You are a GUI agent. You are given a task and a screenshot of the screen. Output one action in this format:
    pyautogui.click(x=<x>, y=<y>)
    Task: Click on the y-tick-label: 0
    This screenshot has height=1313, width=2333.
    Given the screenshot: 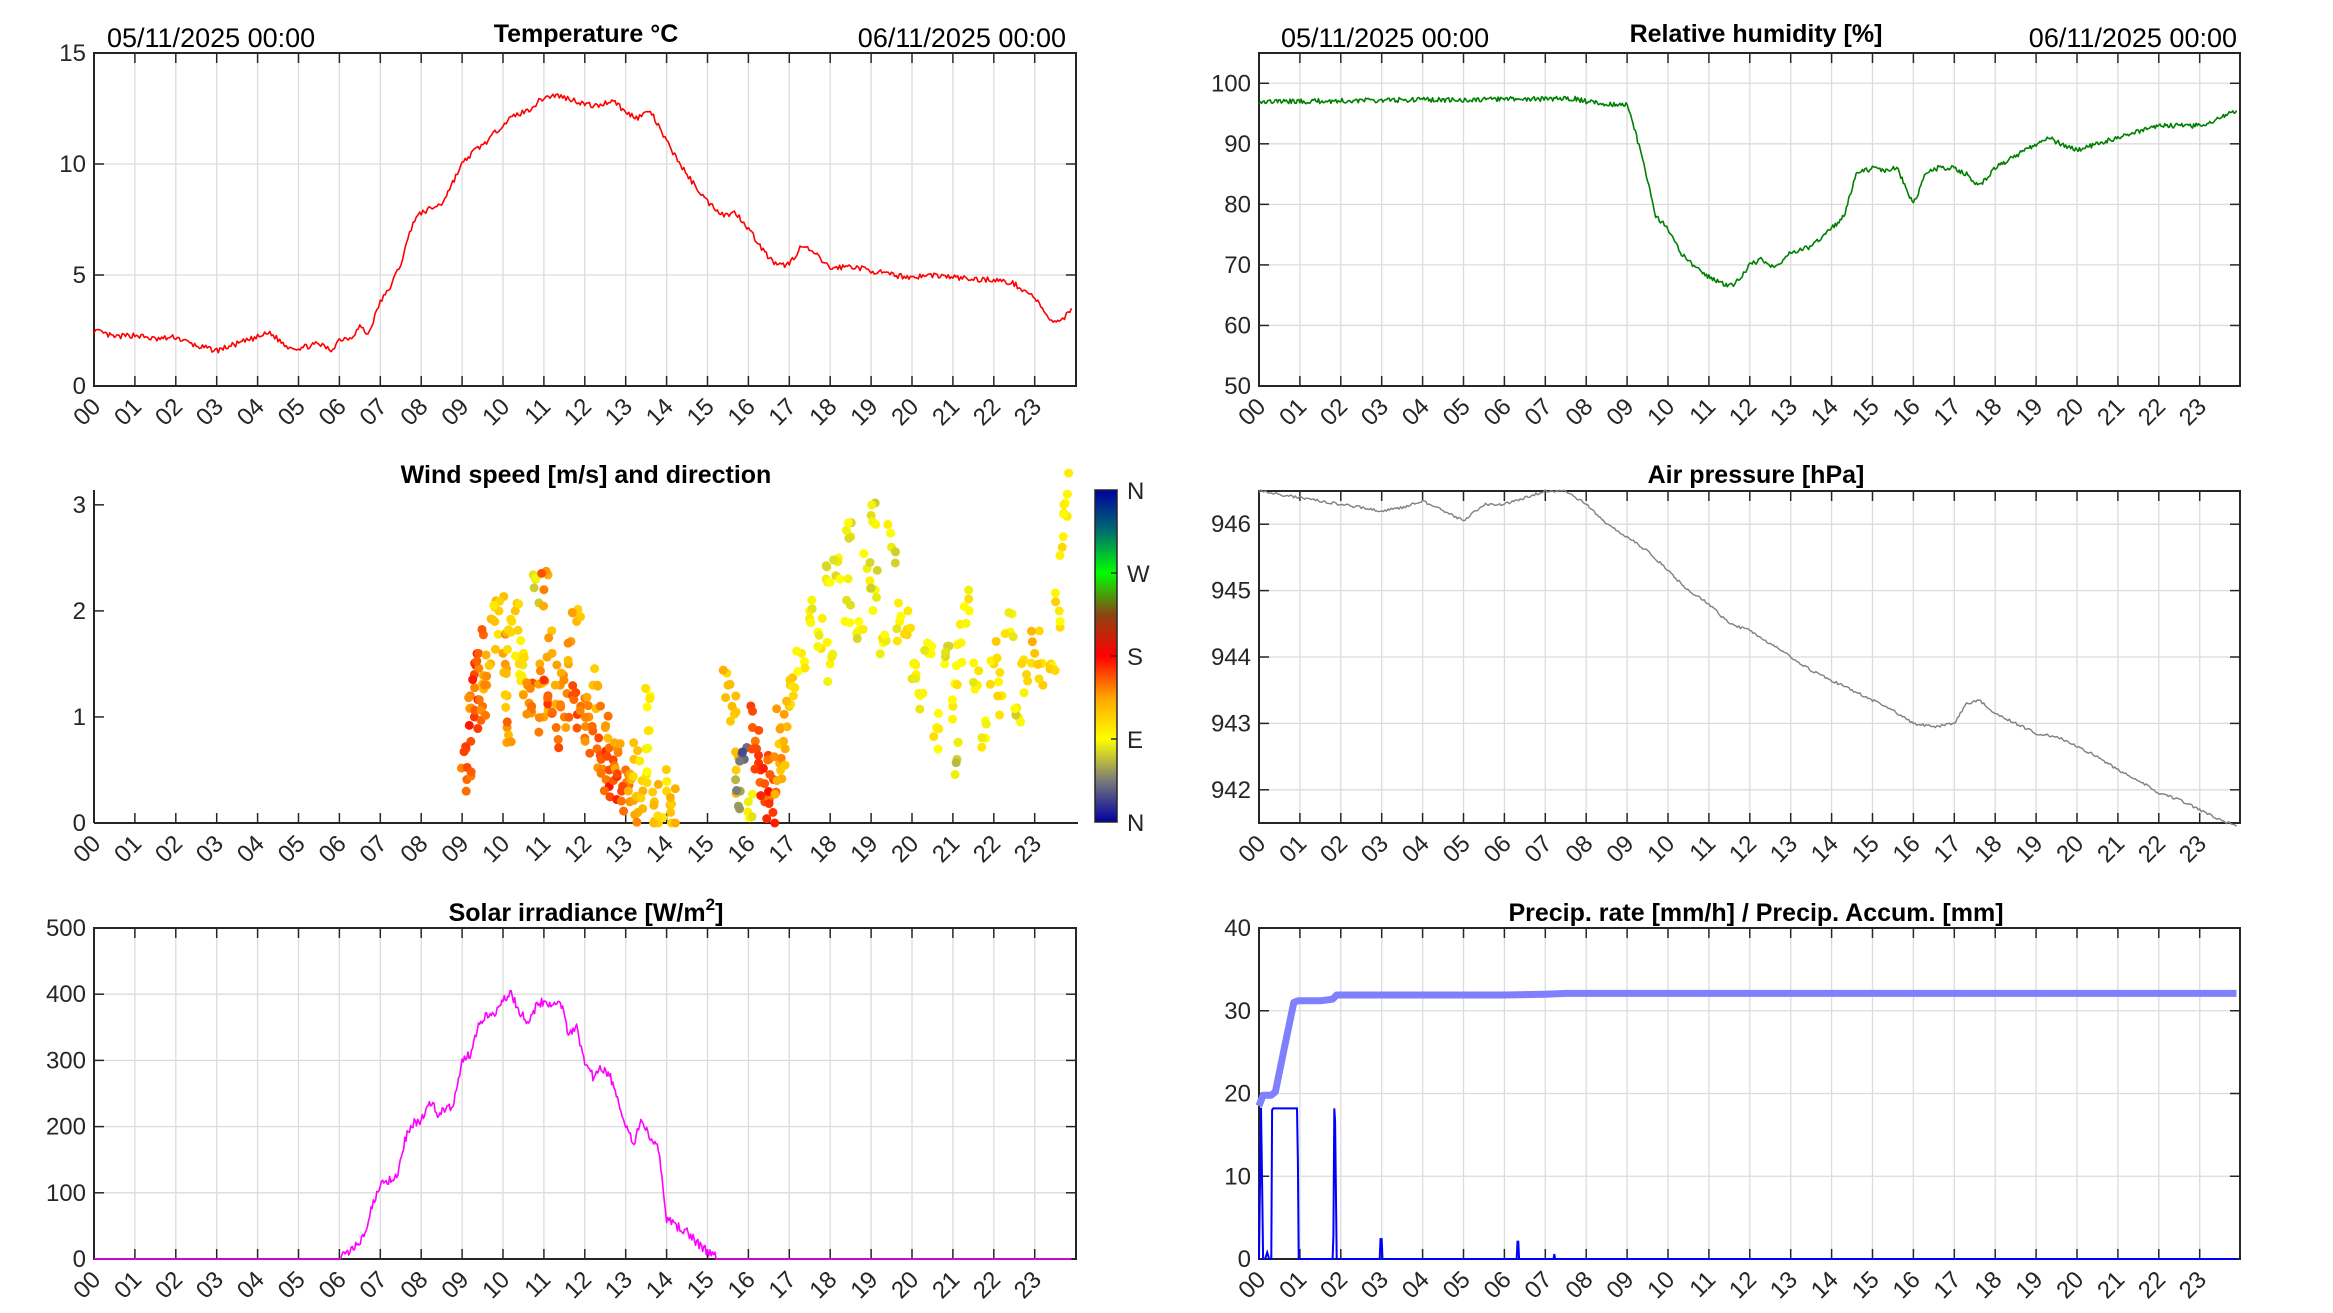 What is the action you would take?
    pyautogui.click(x=79, y=386)
    